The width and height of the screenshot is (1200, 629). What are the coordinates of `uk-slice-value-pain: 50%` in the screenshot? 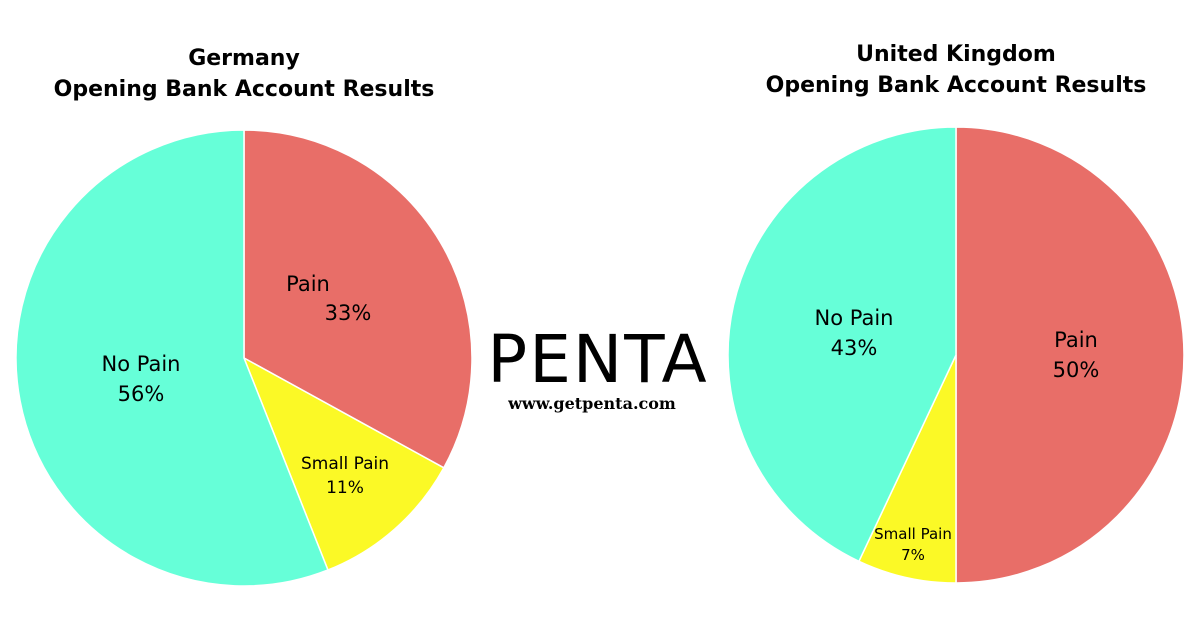 It's located at (1076, 370).